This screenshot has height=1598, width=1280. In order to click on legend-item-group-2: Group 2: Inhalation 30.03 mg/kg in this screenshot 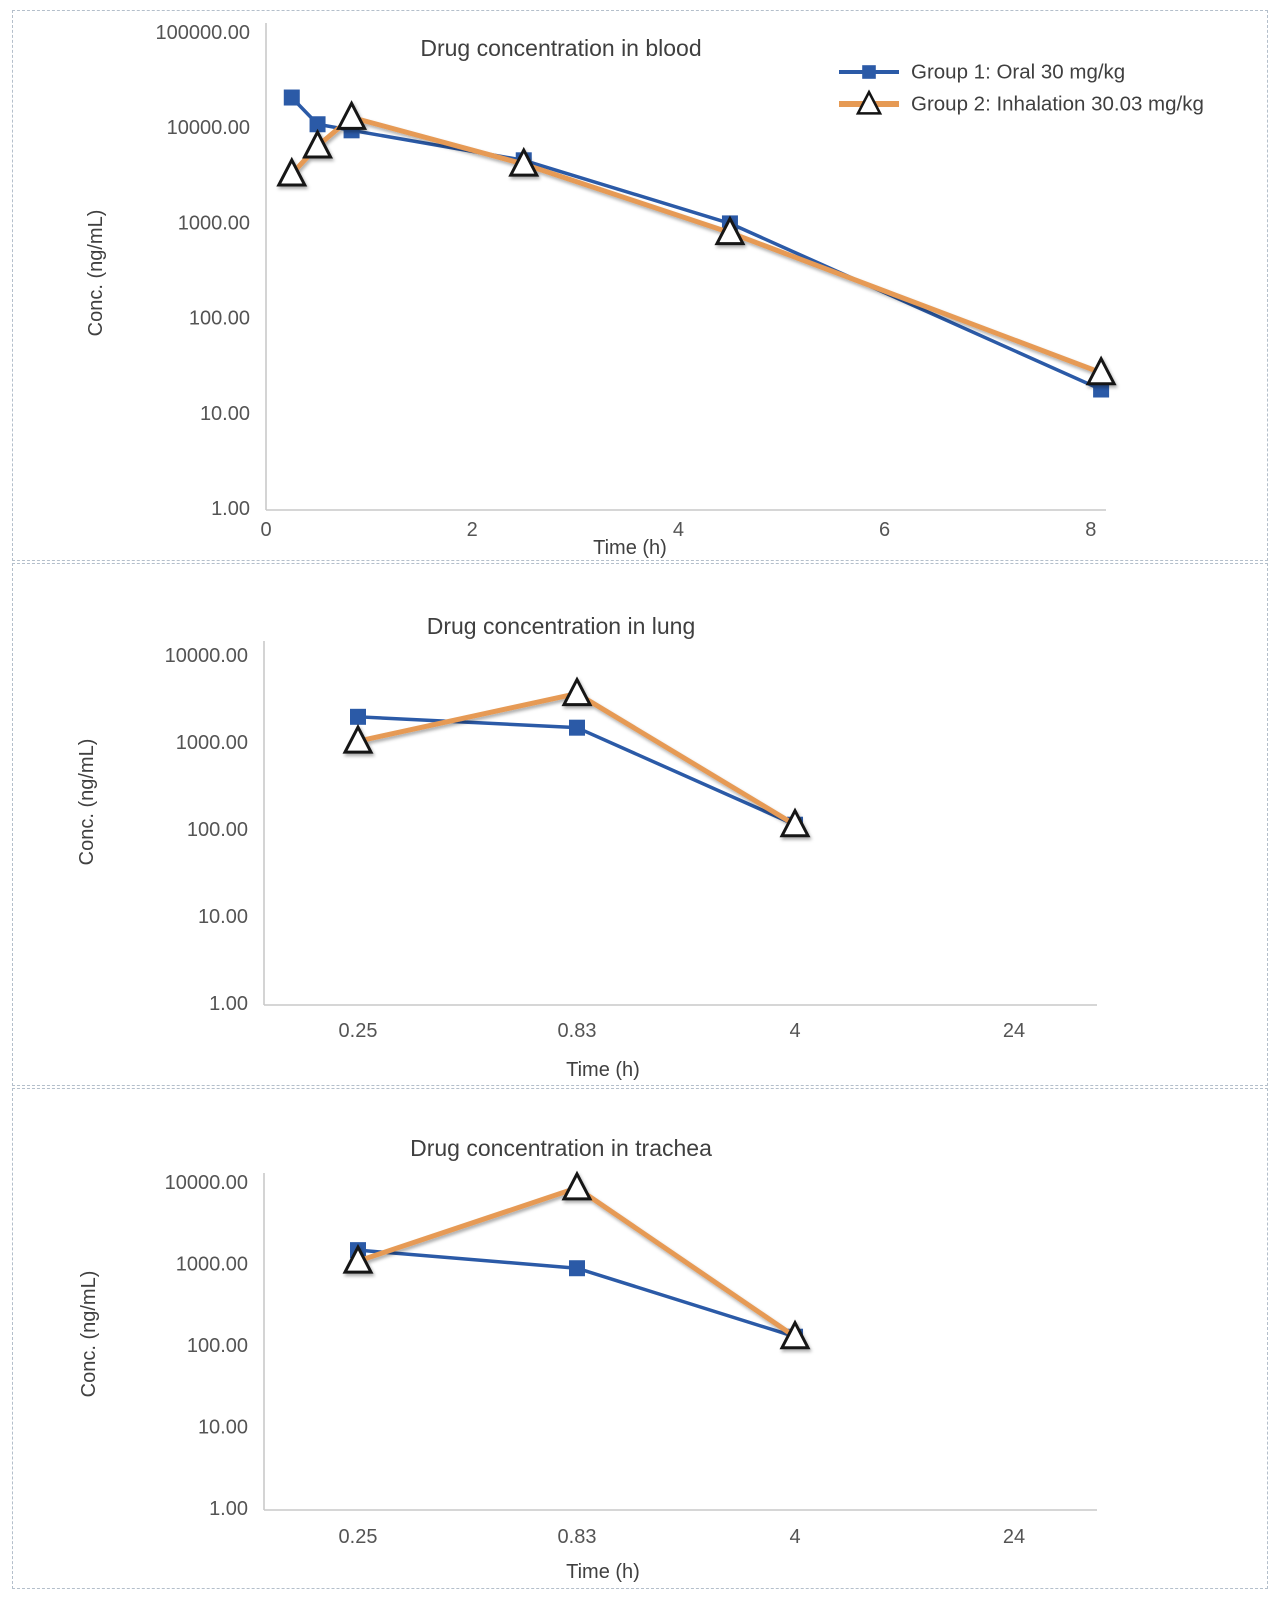, I will do `click(1021, 102)`.